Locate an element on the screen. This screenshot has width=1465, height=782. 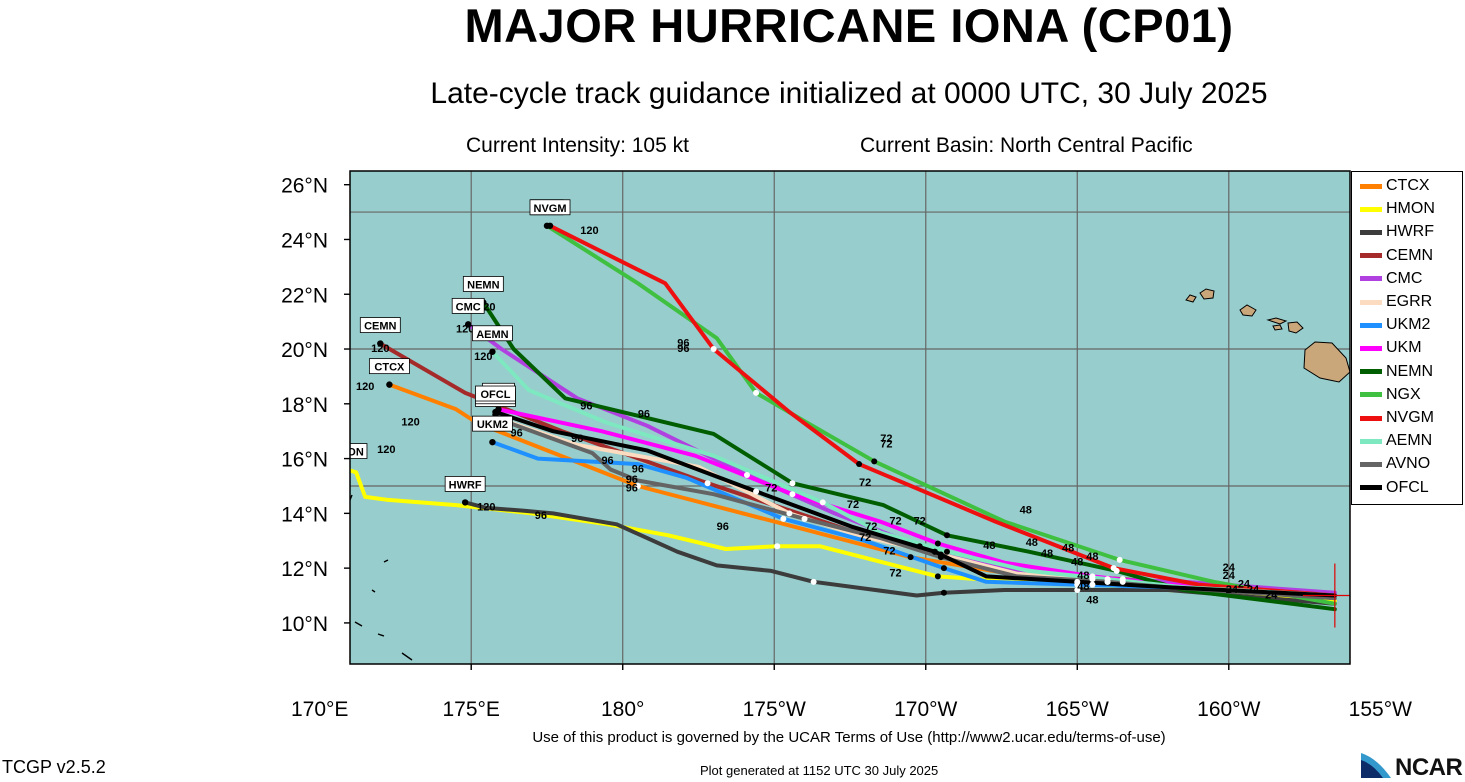
track-label-text: UKM2 is located at coordinates (492, 425).